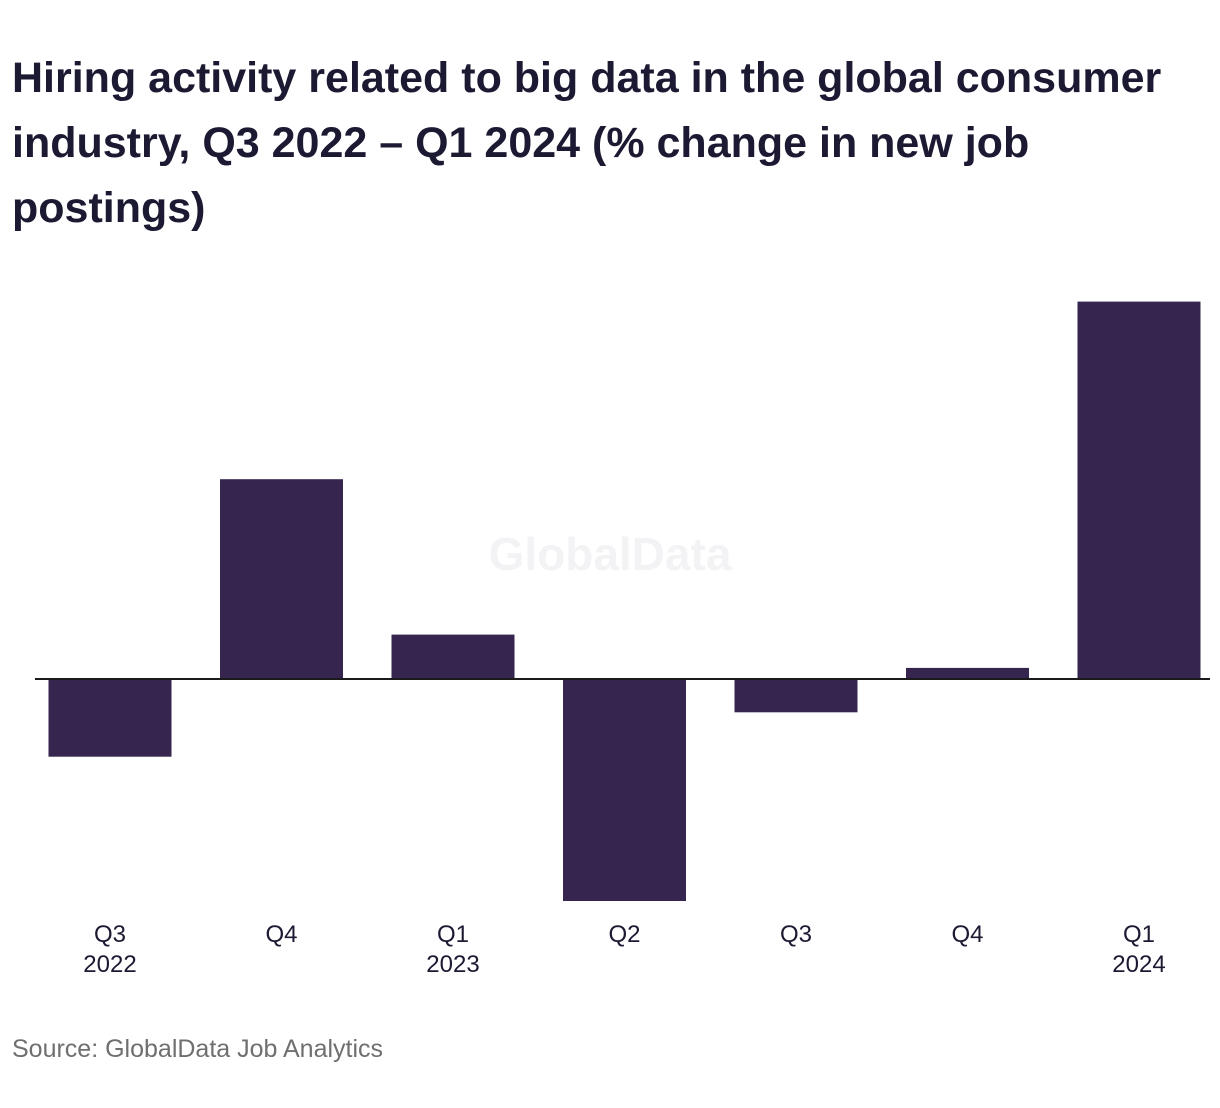  I want to click on x-axis-labels: Q3 2022 Q4 Q1 2023 Q2 Q3 Q4 Q1 2024, so click(624, 949).